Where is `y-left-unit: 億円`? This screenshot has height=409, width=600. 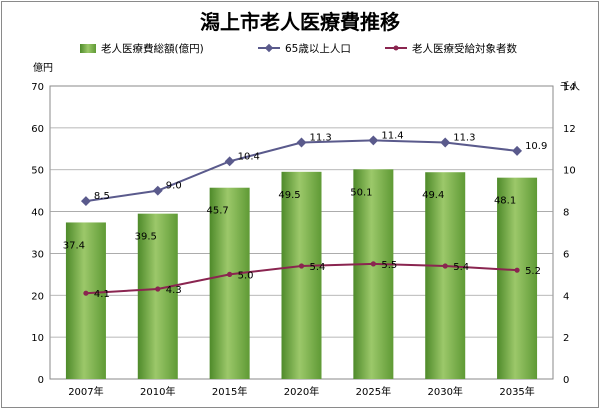
y-left-unit: 億円 is located at coordinates (43, 67).